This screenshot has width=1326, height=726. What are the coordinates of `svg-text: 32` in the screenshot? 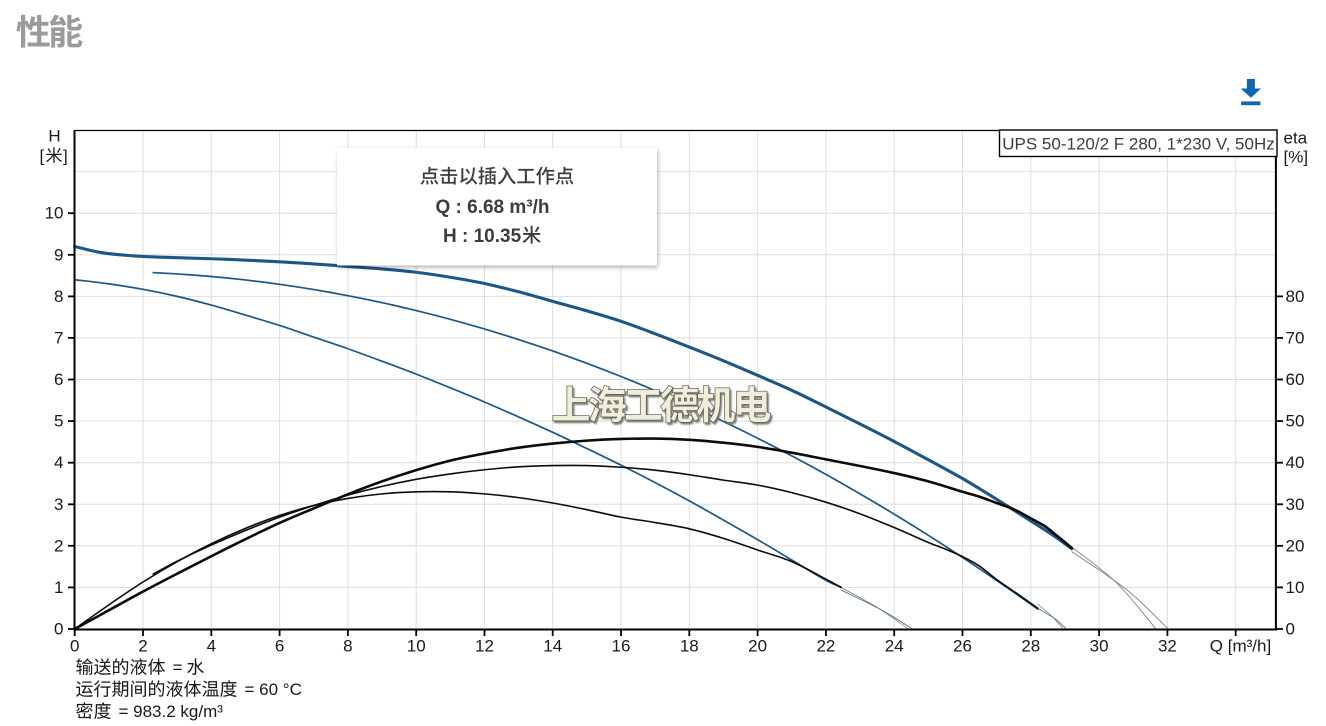 It's located at (1167, 646).